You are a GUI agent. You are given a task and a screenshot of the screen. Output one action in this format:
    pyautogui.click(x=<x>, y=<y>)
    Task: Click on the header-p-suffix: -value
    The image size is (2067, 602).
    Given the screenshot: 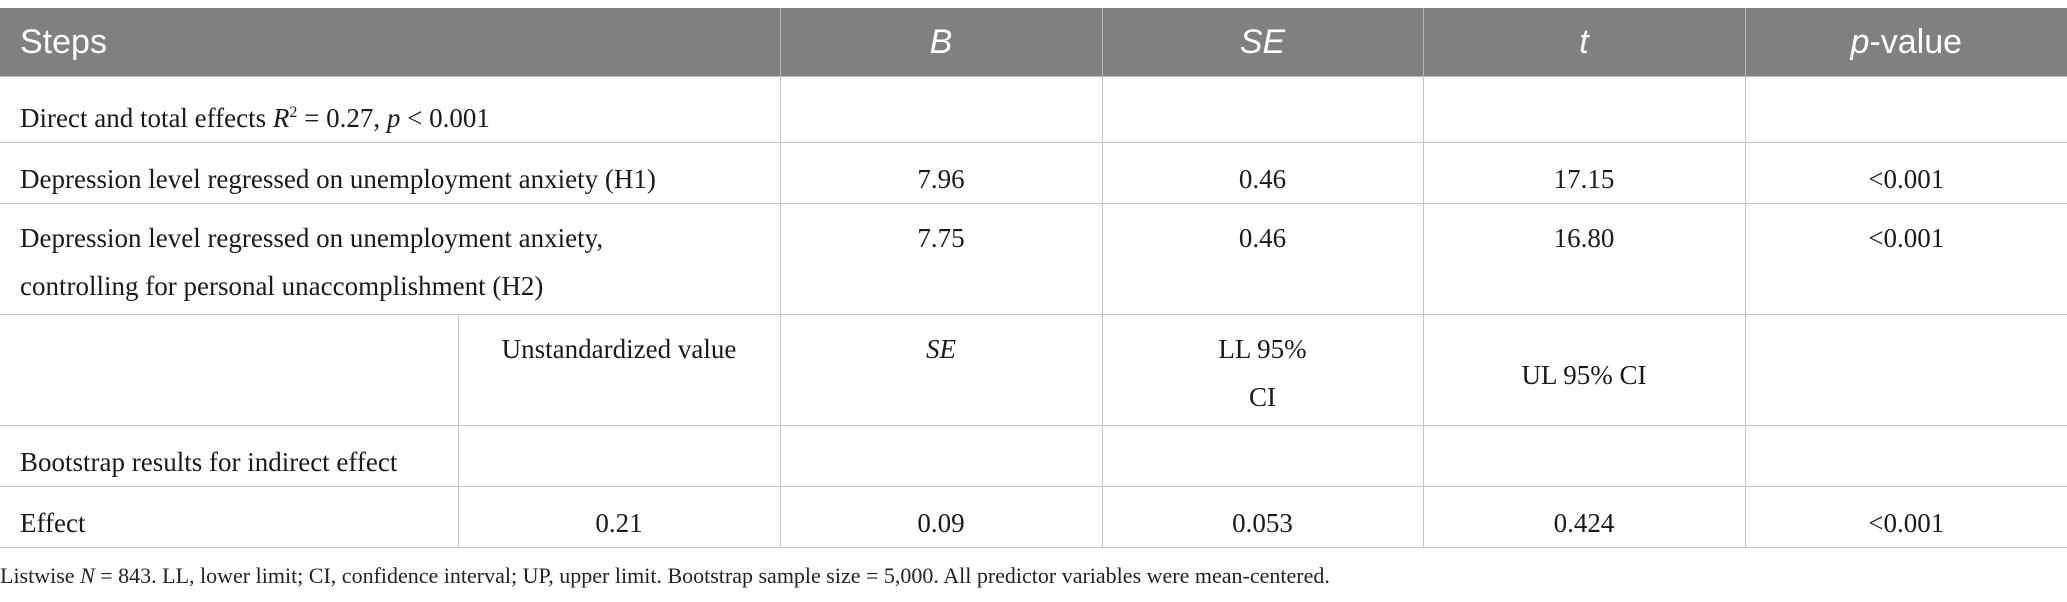 What is the action you would take?
    pyautogui.click(x=1916, y=41)
    